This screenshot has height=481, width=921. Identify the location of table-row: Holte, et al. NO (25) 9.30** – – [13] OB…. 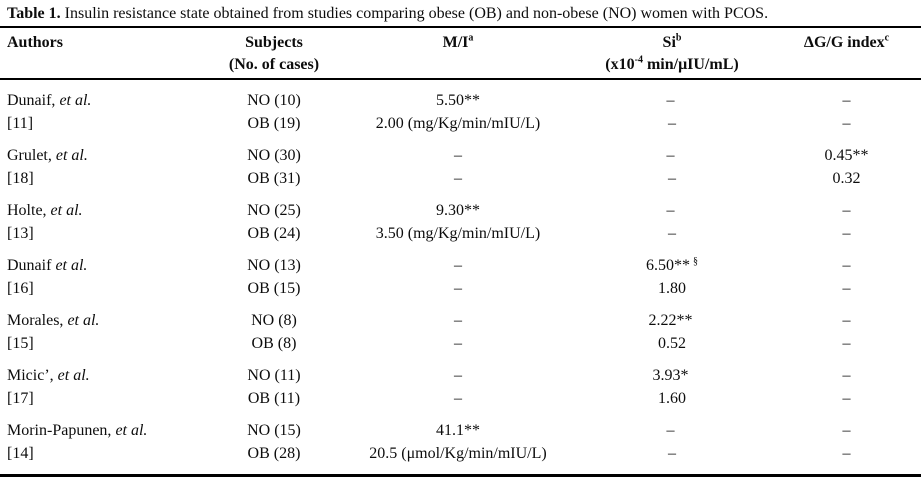
(460, 222).